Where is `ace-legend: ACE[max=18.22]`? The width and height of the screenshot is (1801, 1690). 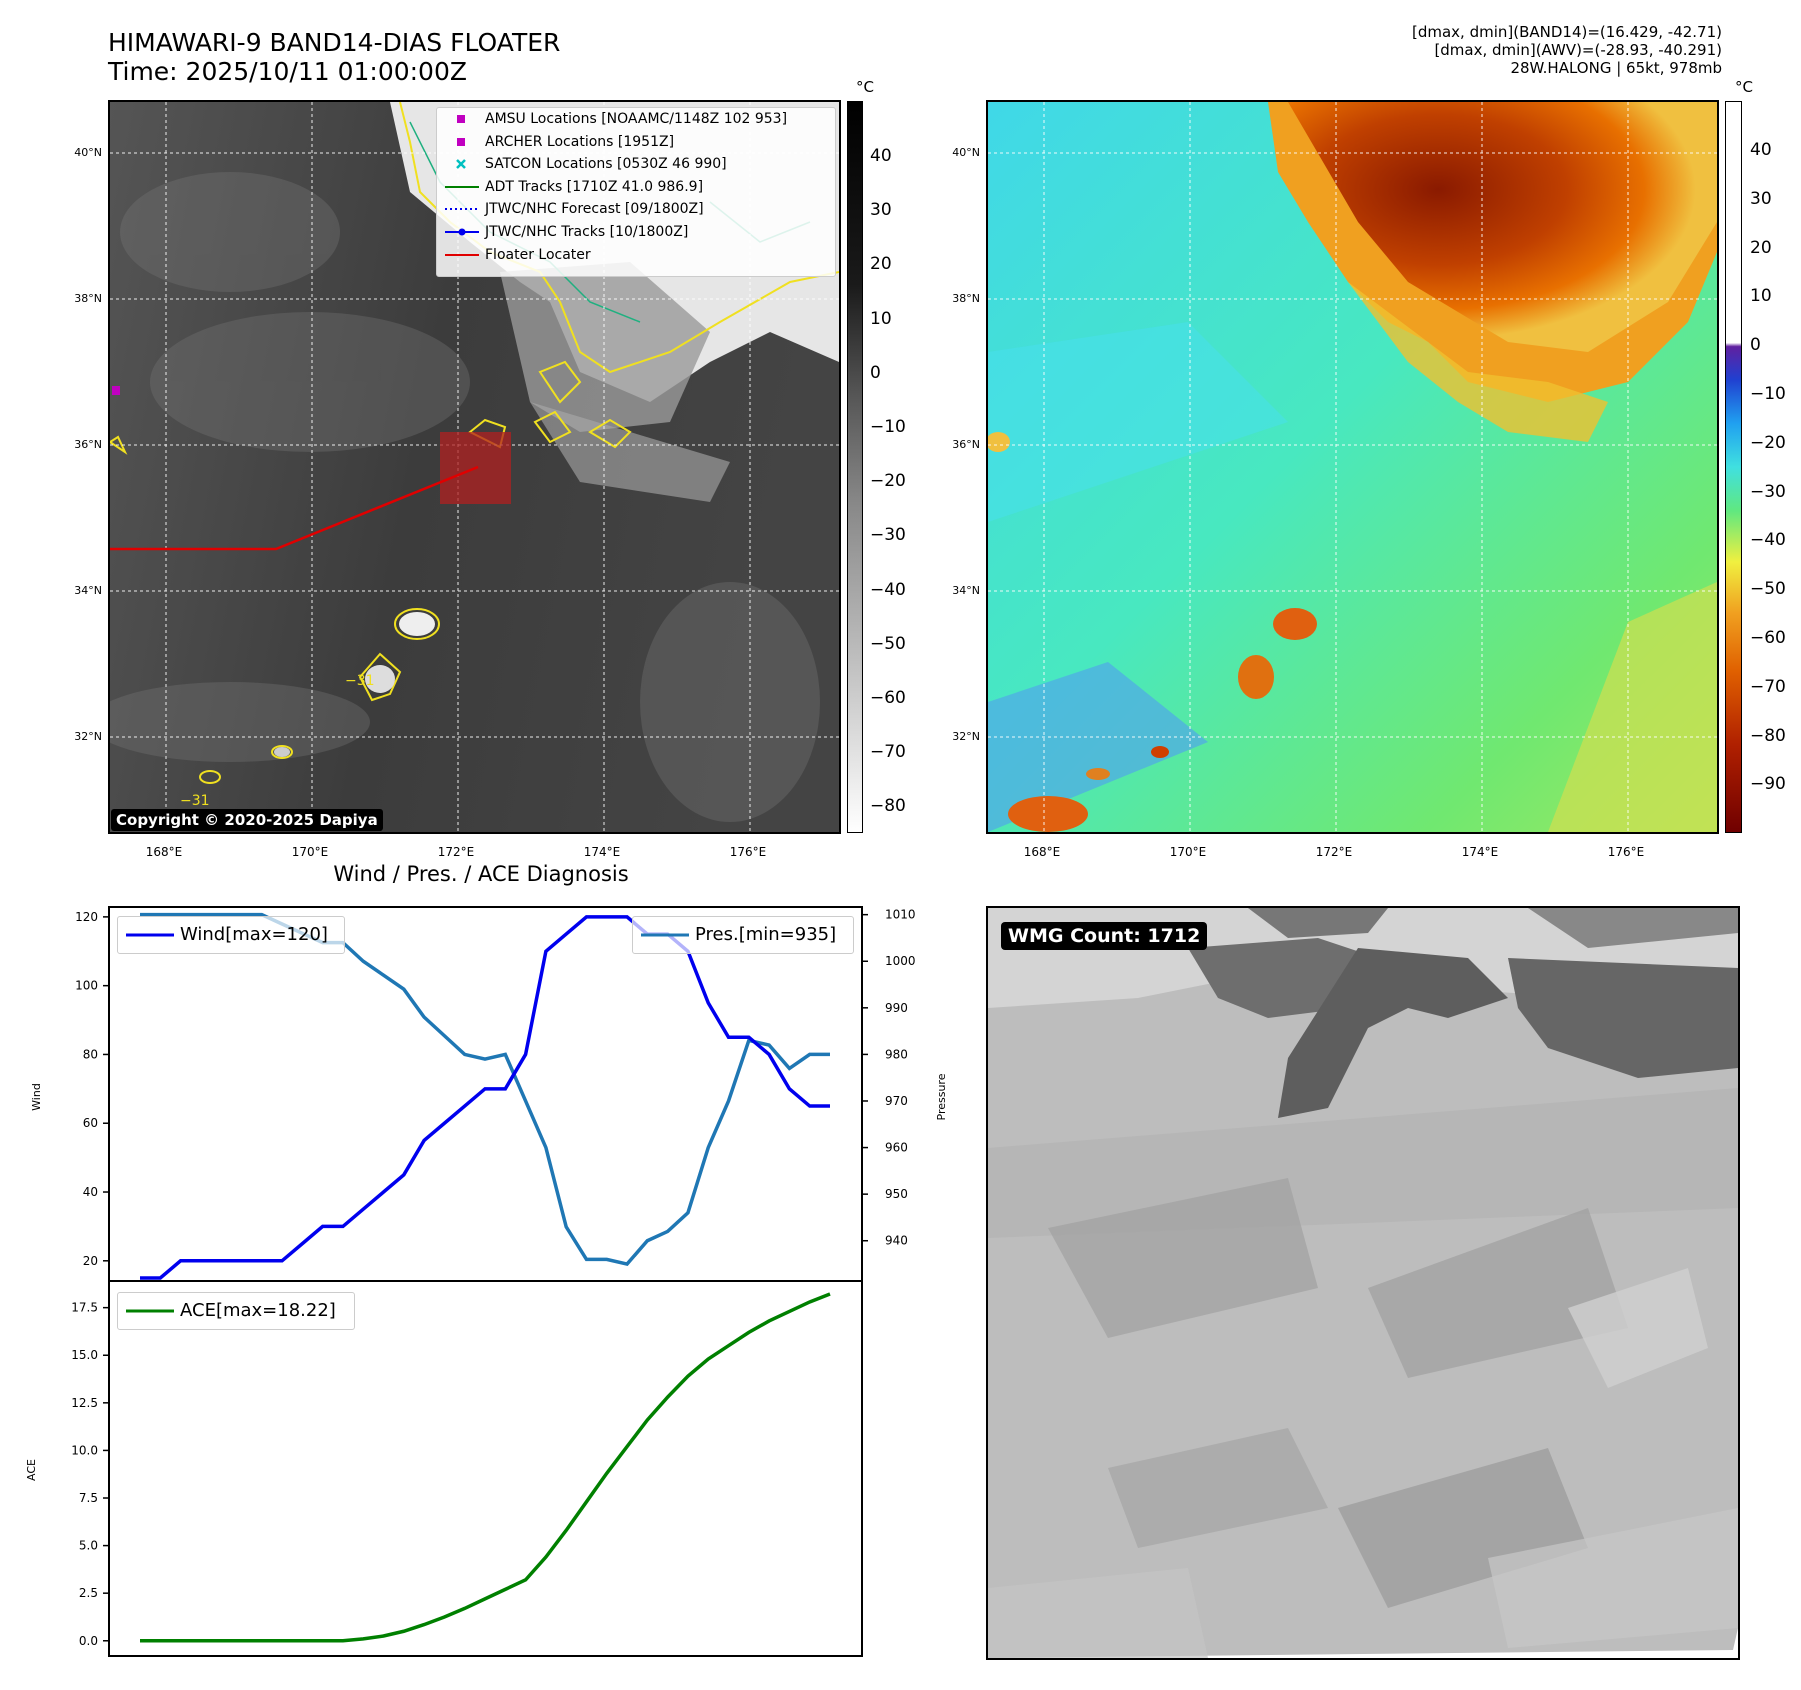
ace-legend: ACE[max=18.22] is located at coordinates (236, 1311).